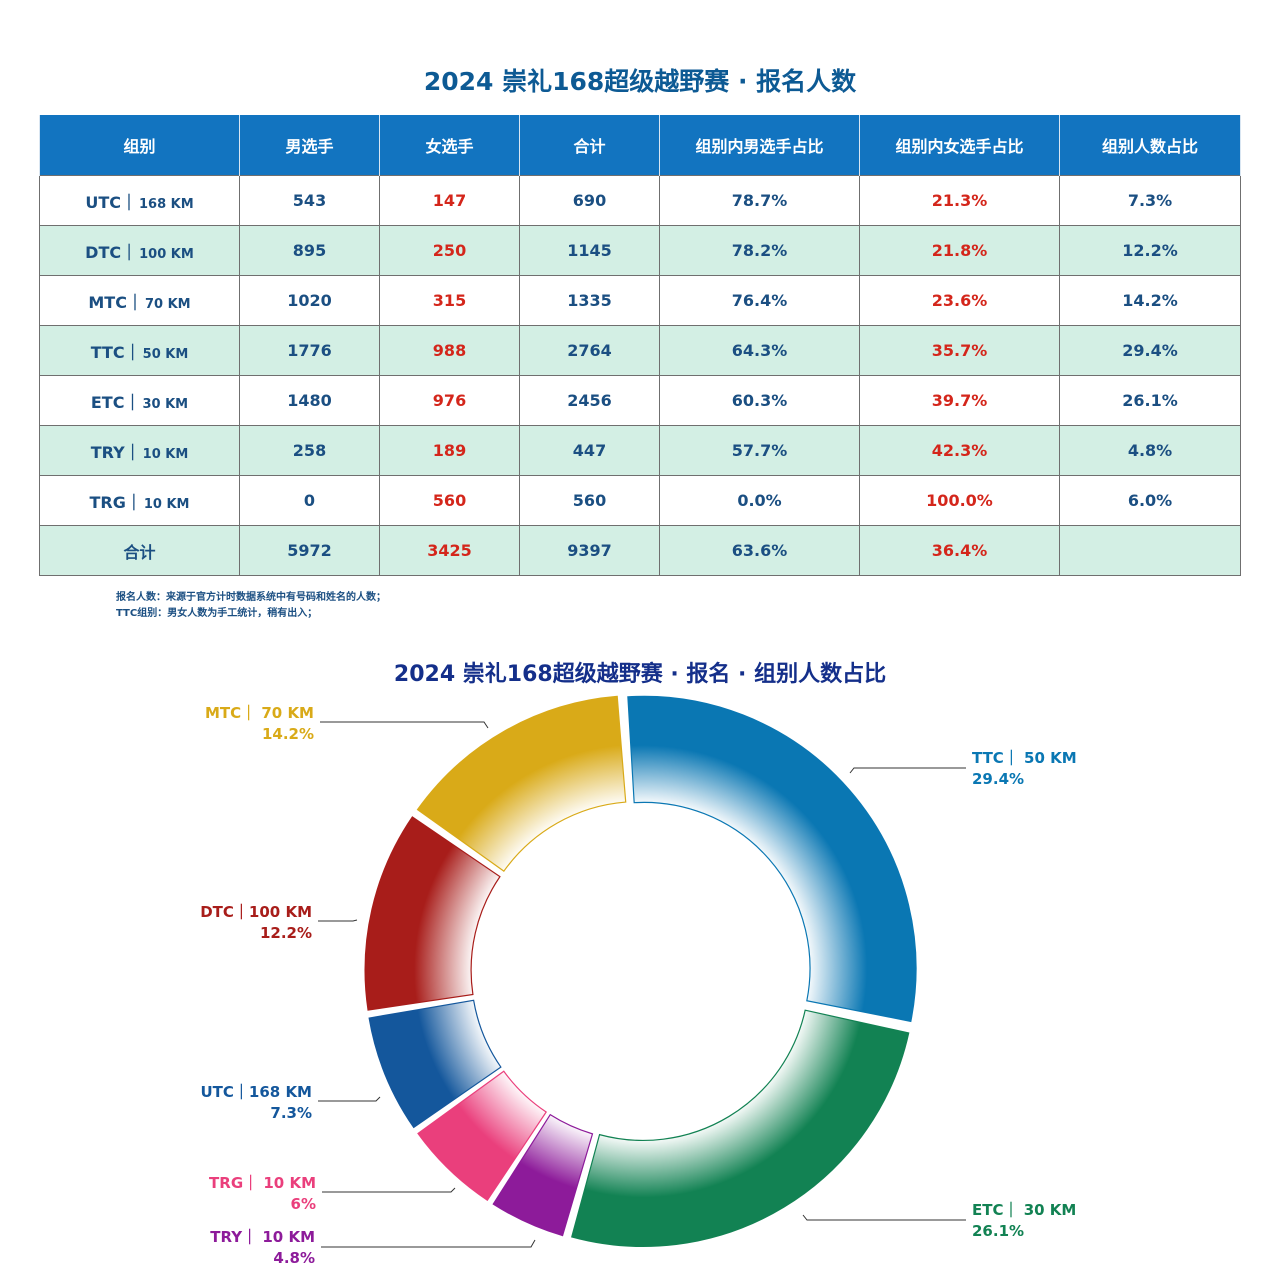  I want to click on slice-label-name: UTC｜168 KM, so click(256, 1092).